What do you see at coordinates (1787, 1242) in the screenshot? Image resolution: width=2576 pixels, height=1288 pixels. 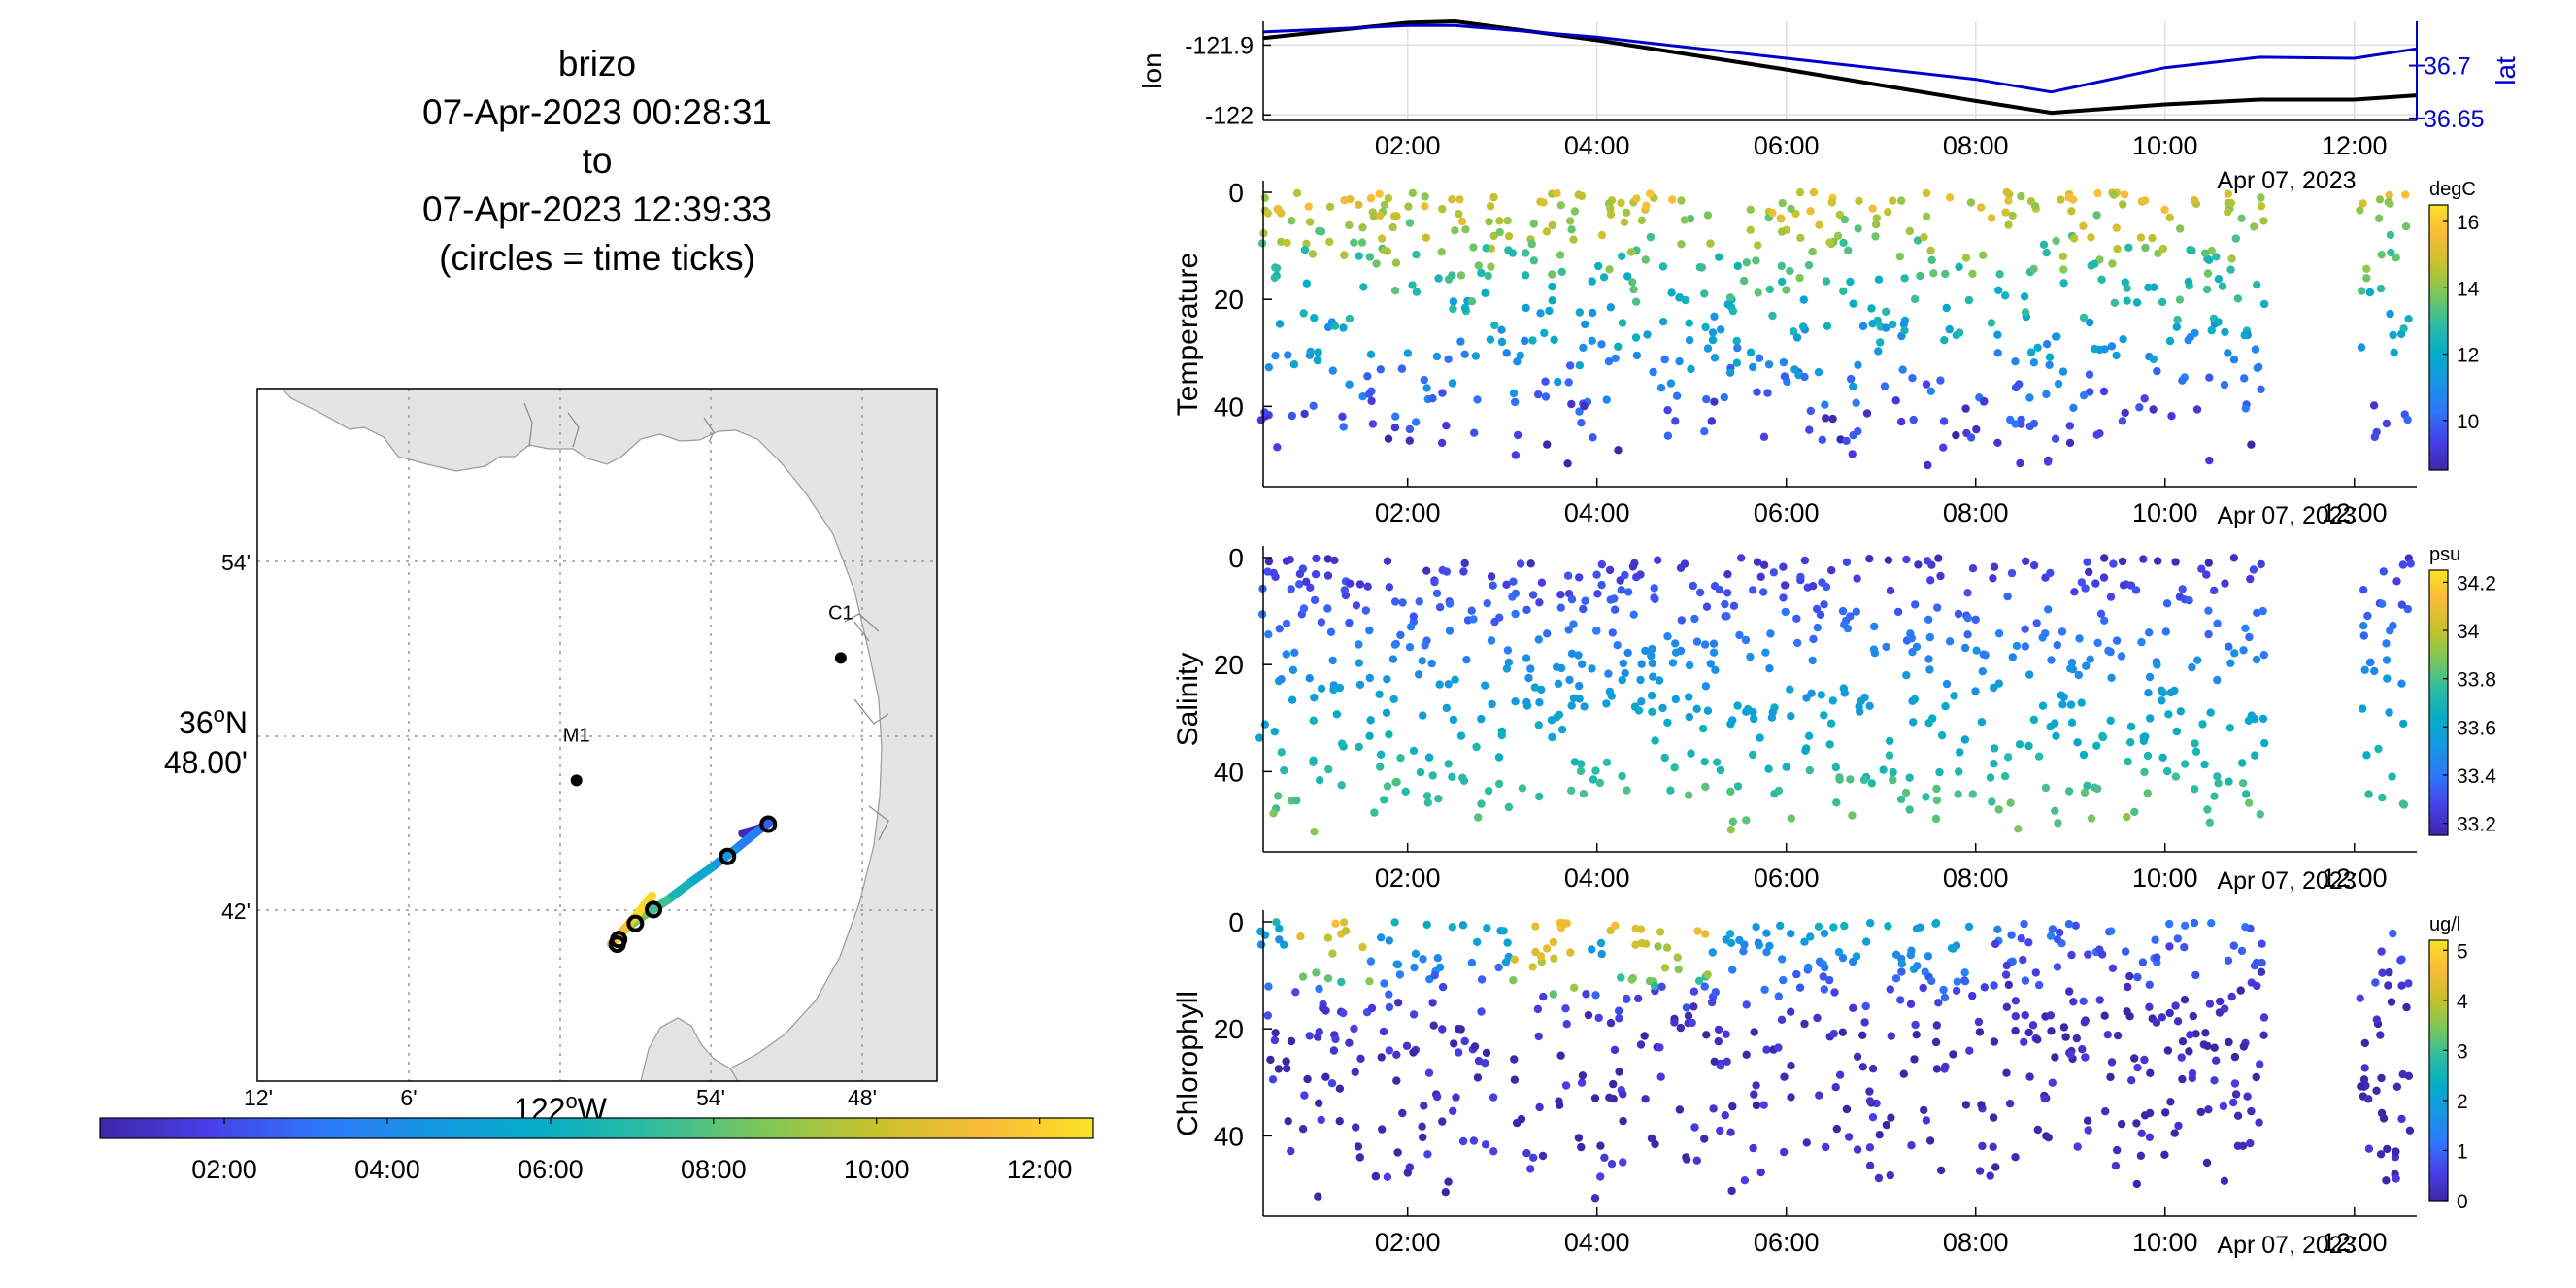 I see `x-tick-label: 06:00` at bounding box center [1787, 1242].